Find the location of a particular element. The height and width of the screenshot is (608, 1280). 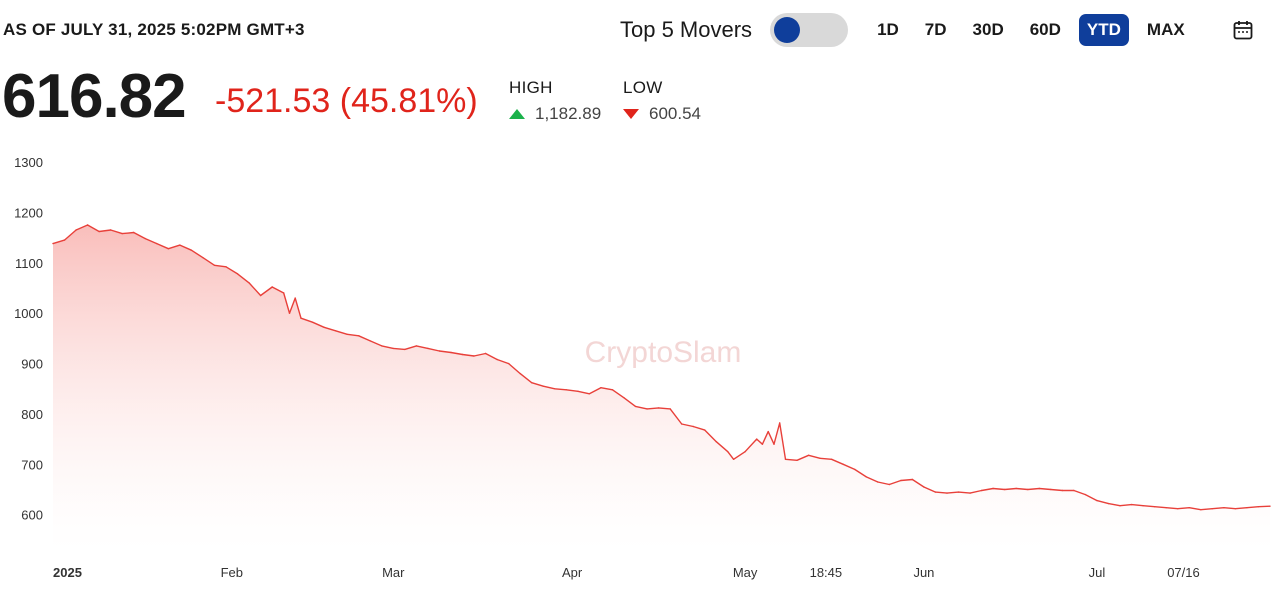

down-triangle-icon is located at coordinates (631, 114).